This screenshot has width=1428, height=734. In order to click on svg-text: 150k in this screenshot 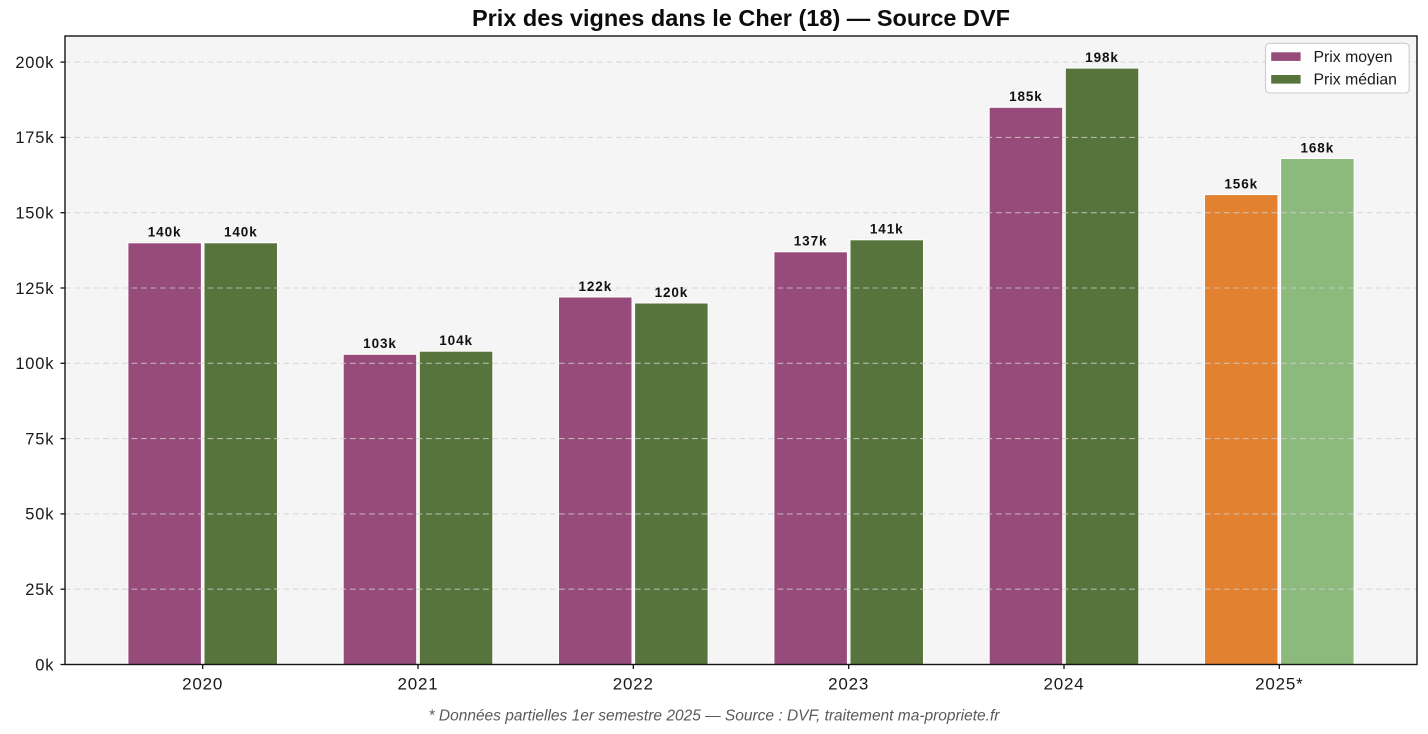, I will do `click(34, 214)`.